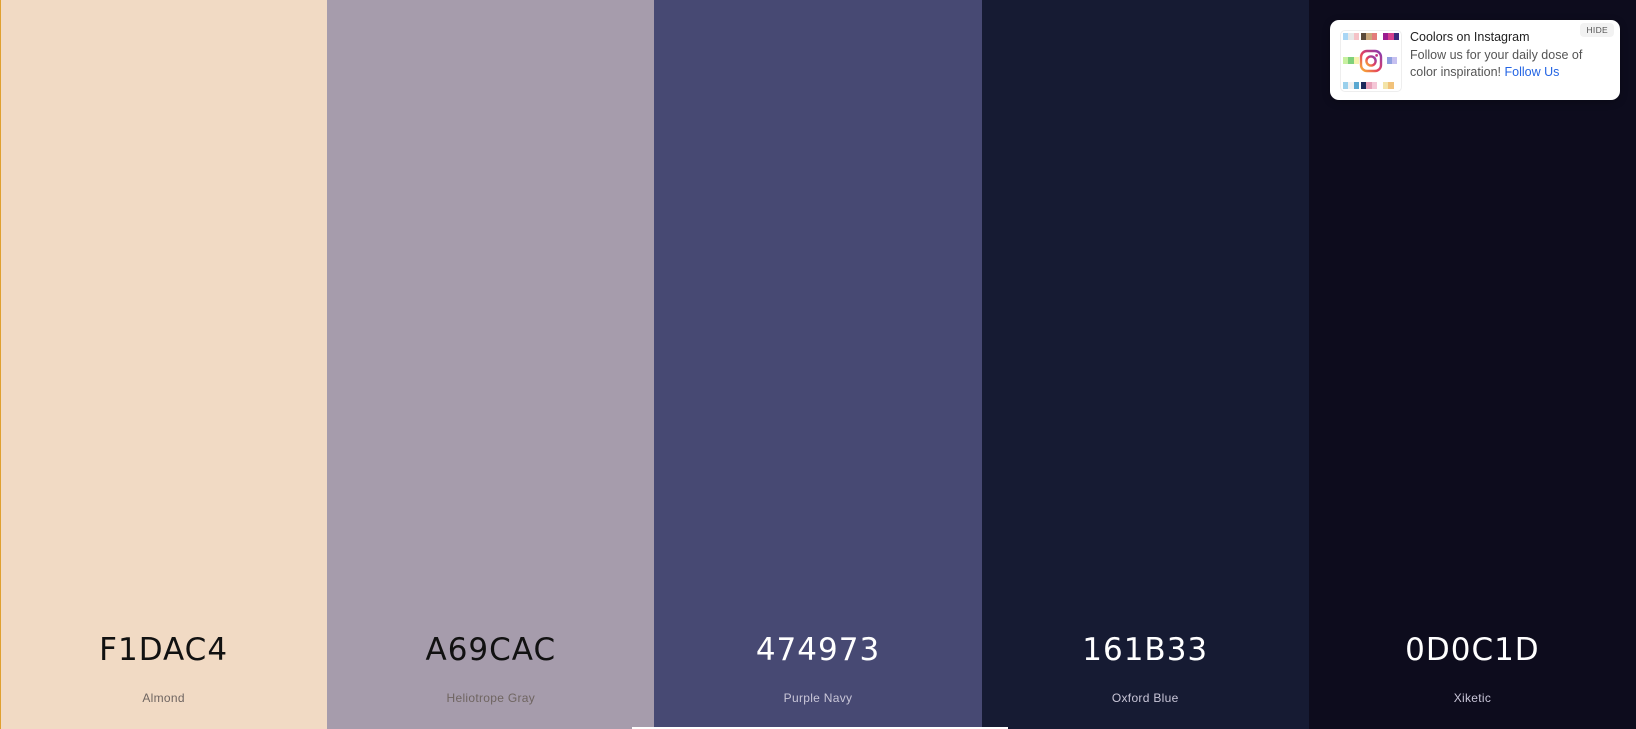  Describe the element at coordinates (1472, 650) in the screenshot. I see `swatch-hex: 0D0C1D` at that location.